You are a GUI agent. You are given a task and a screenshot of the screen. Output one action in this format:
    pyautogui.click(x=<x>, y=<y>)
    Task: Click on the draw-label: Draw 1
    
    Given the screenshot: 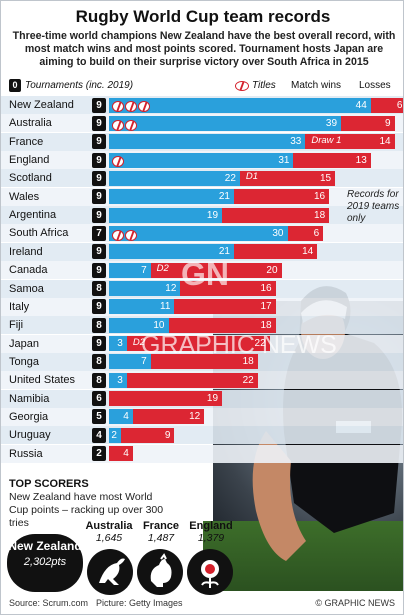 What is the action you would take?
    pyautogui.click(x=326, y=140)
    